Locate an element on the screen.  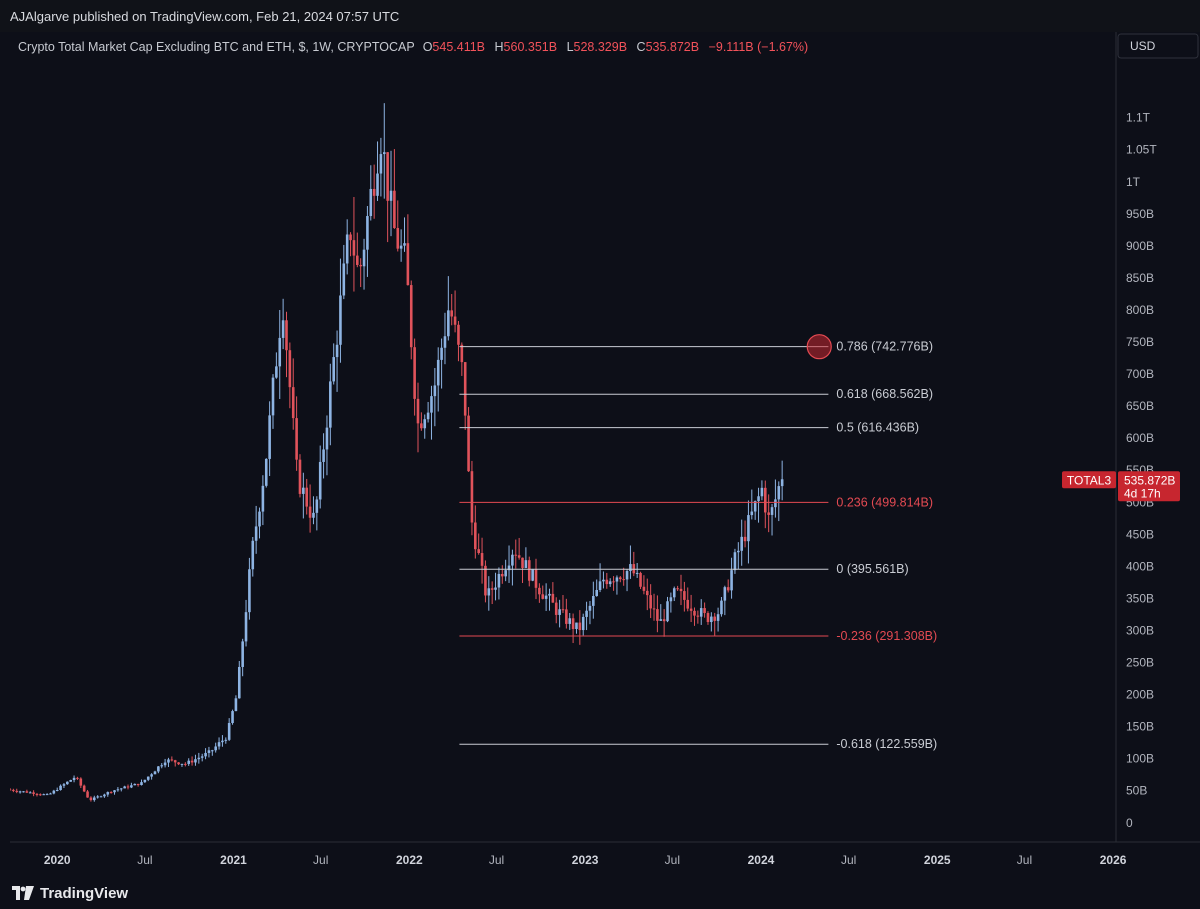
currency-selector: USD is located at coordinates (1158, 46).